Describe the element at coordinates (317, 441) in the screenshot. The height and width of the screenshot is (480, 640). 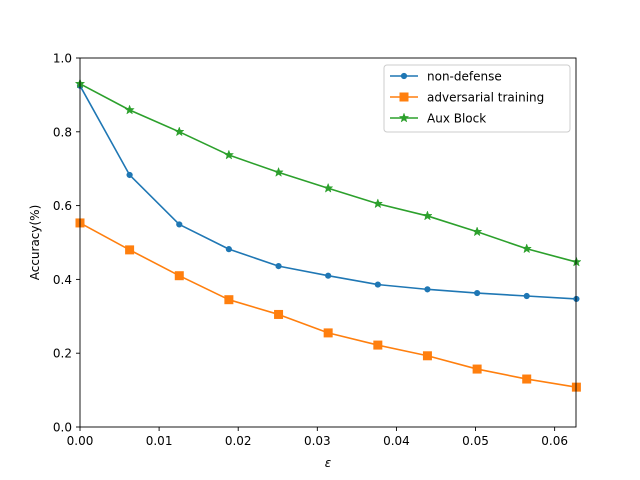
I see `x-tick-label: 0.03` at that location.